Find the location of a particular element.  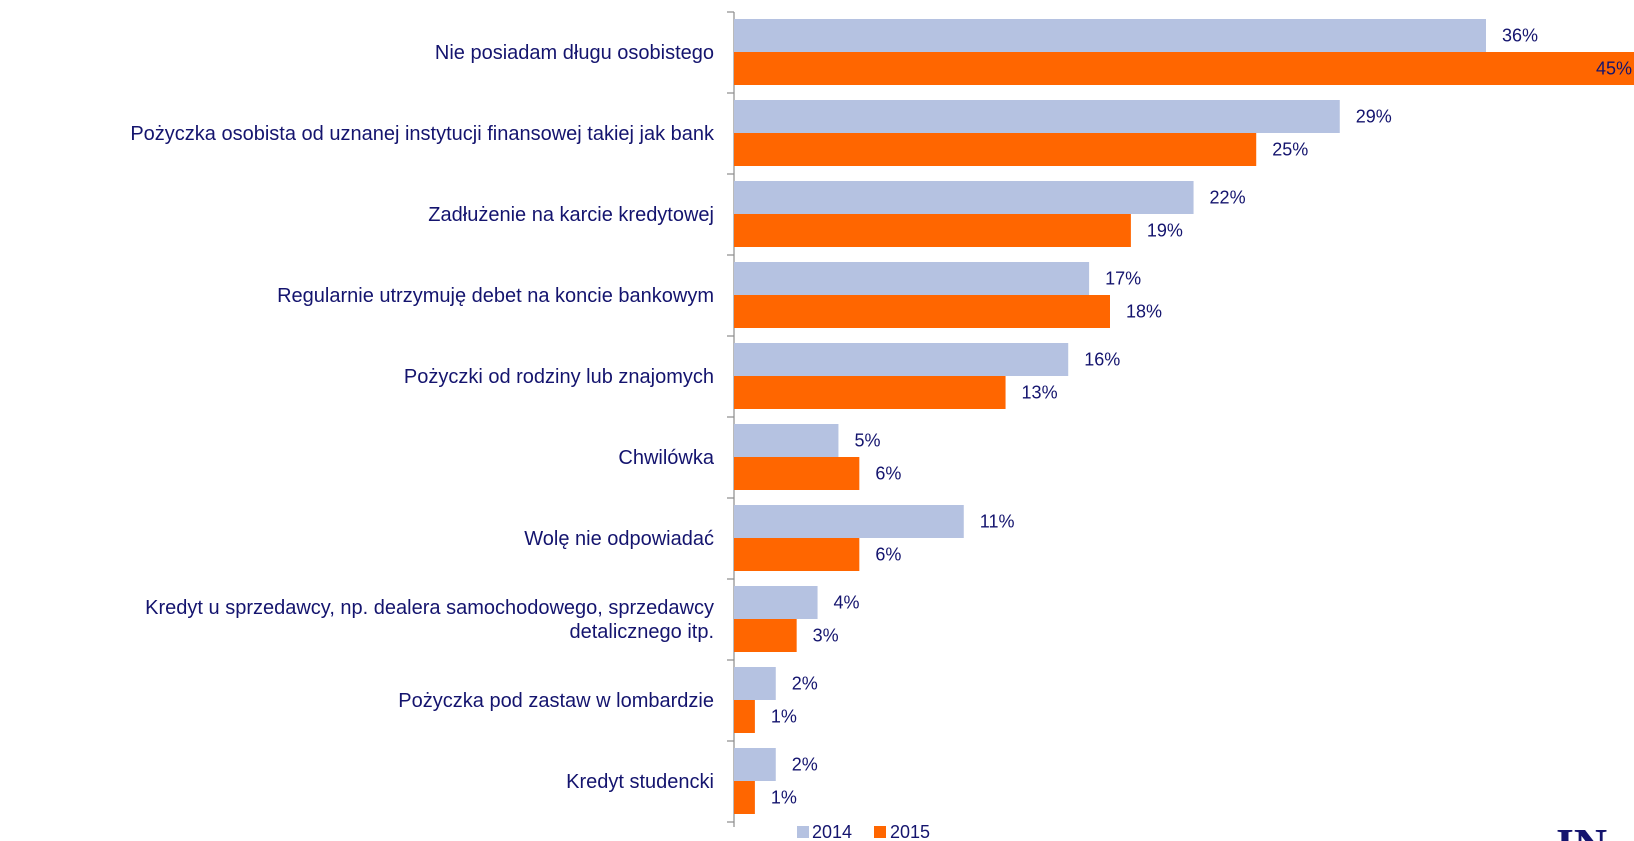

data-label-2015: 45% is located at coordinates (1614, 69).